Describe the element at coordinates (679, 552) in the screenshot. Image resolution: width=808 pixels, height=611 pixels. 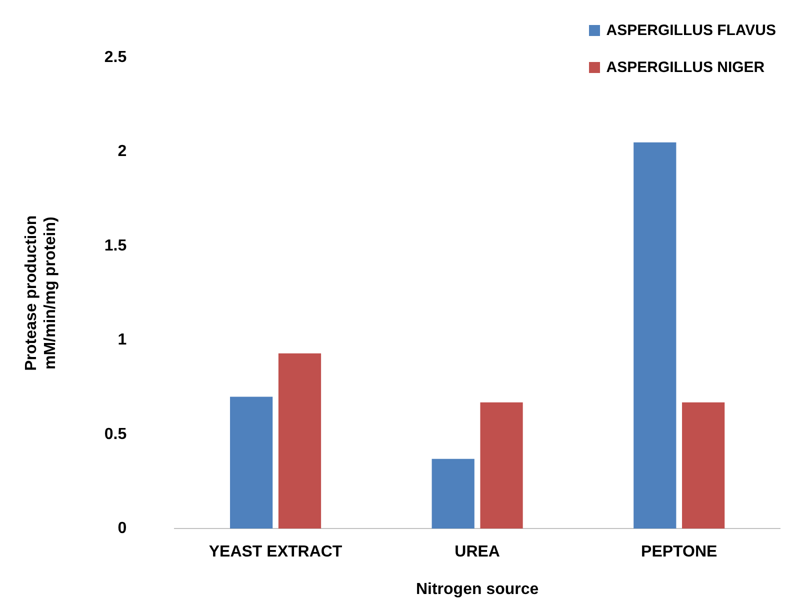
I see `x-tick-label: PEPTONE` at that location.